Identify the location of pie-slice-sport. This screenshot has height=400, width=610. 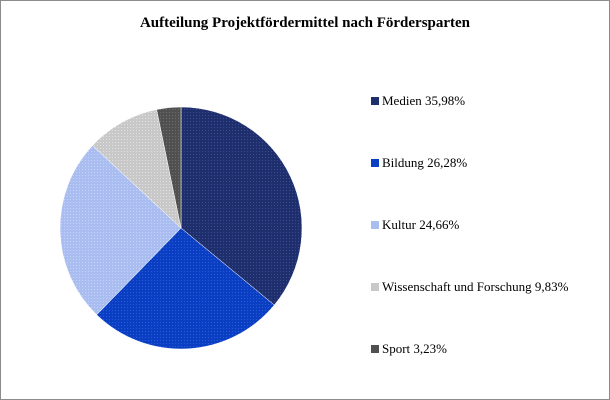
(169, 167).